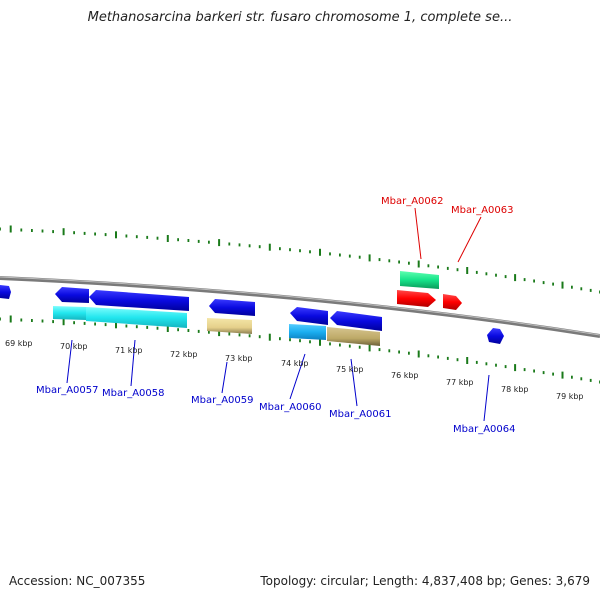 Image resolution: width=600 pixels, height=600 pixels. Describe the element at coordinates (67, 390) in the screenshot. I see `gene-label-mbar-a0057: Mbar_A0057` at that location.